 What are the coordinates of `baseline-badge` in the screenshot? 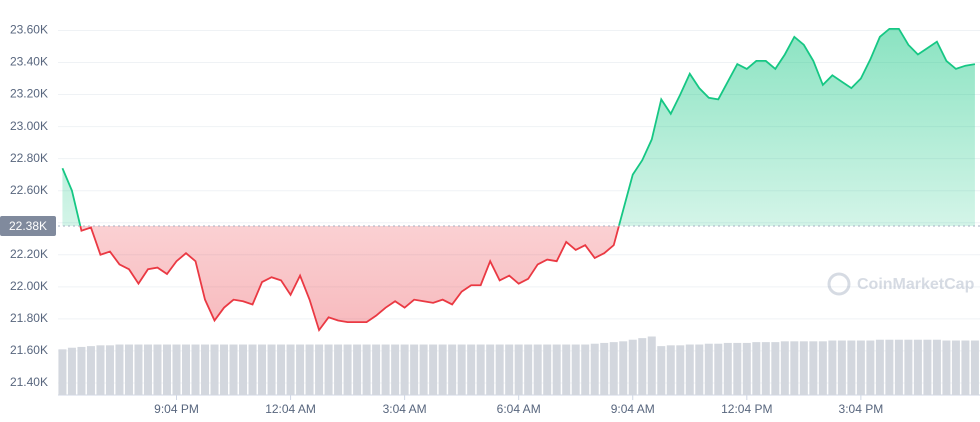 It's located at (28, 225).